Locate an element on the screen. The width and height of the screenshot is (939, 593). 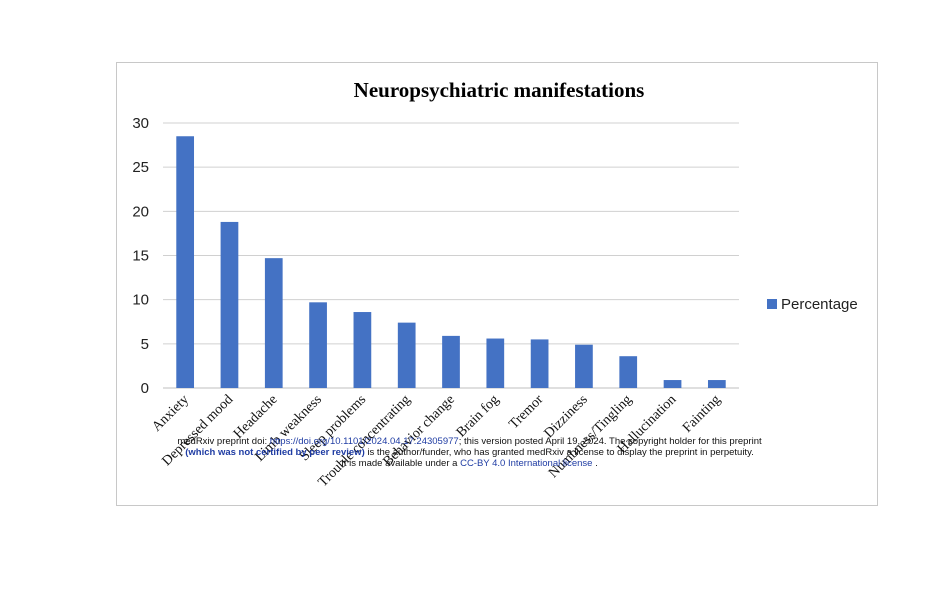
bar-tremor is located at coordinates (539, 363).